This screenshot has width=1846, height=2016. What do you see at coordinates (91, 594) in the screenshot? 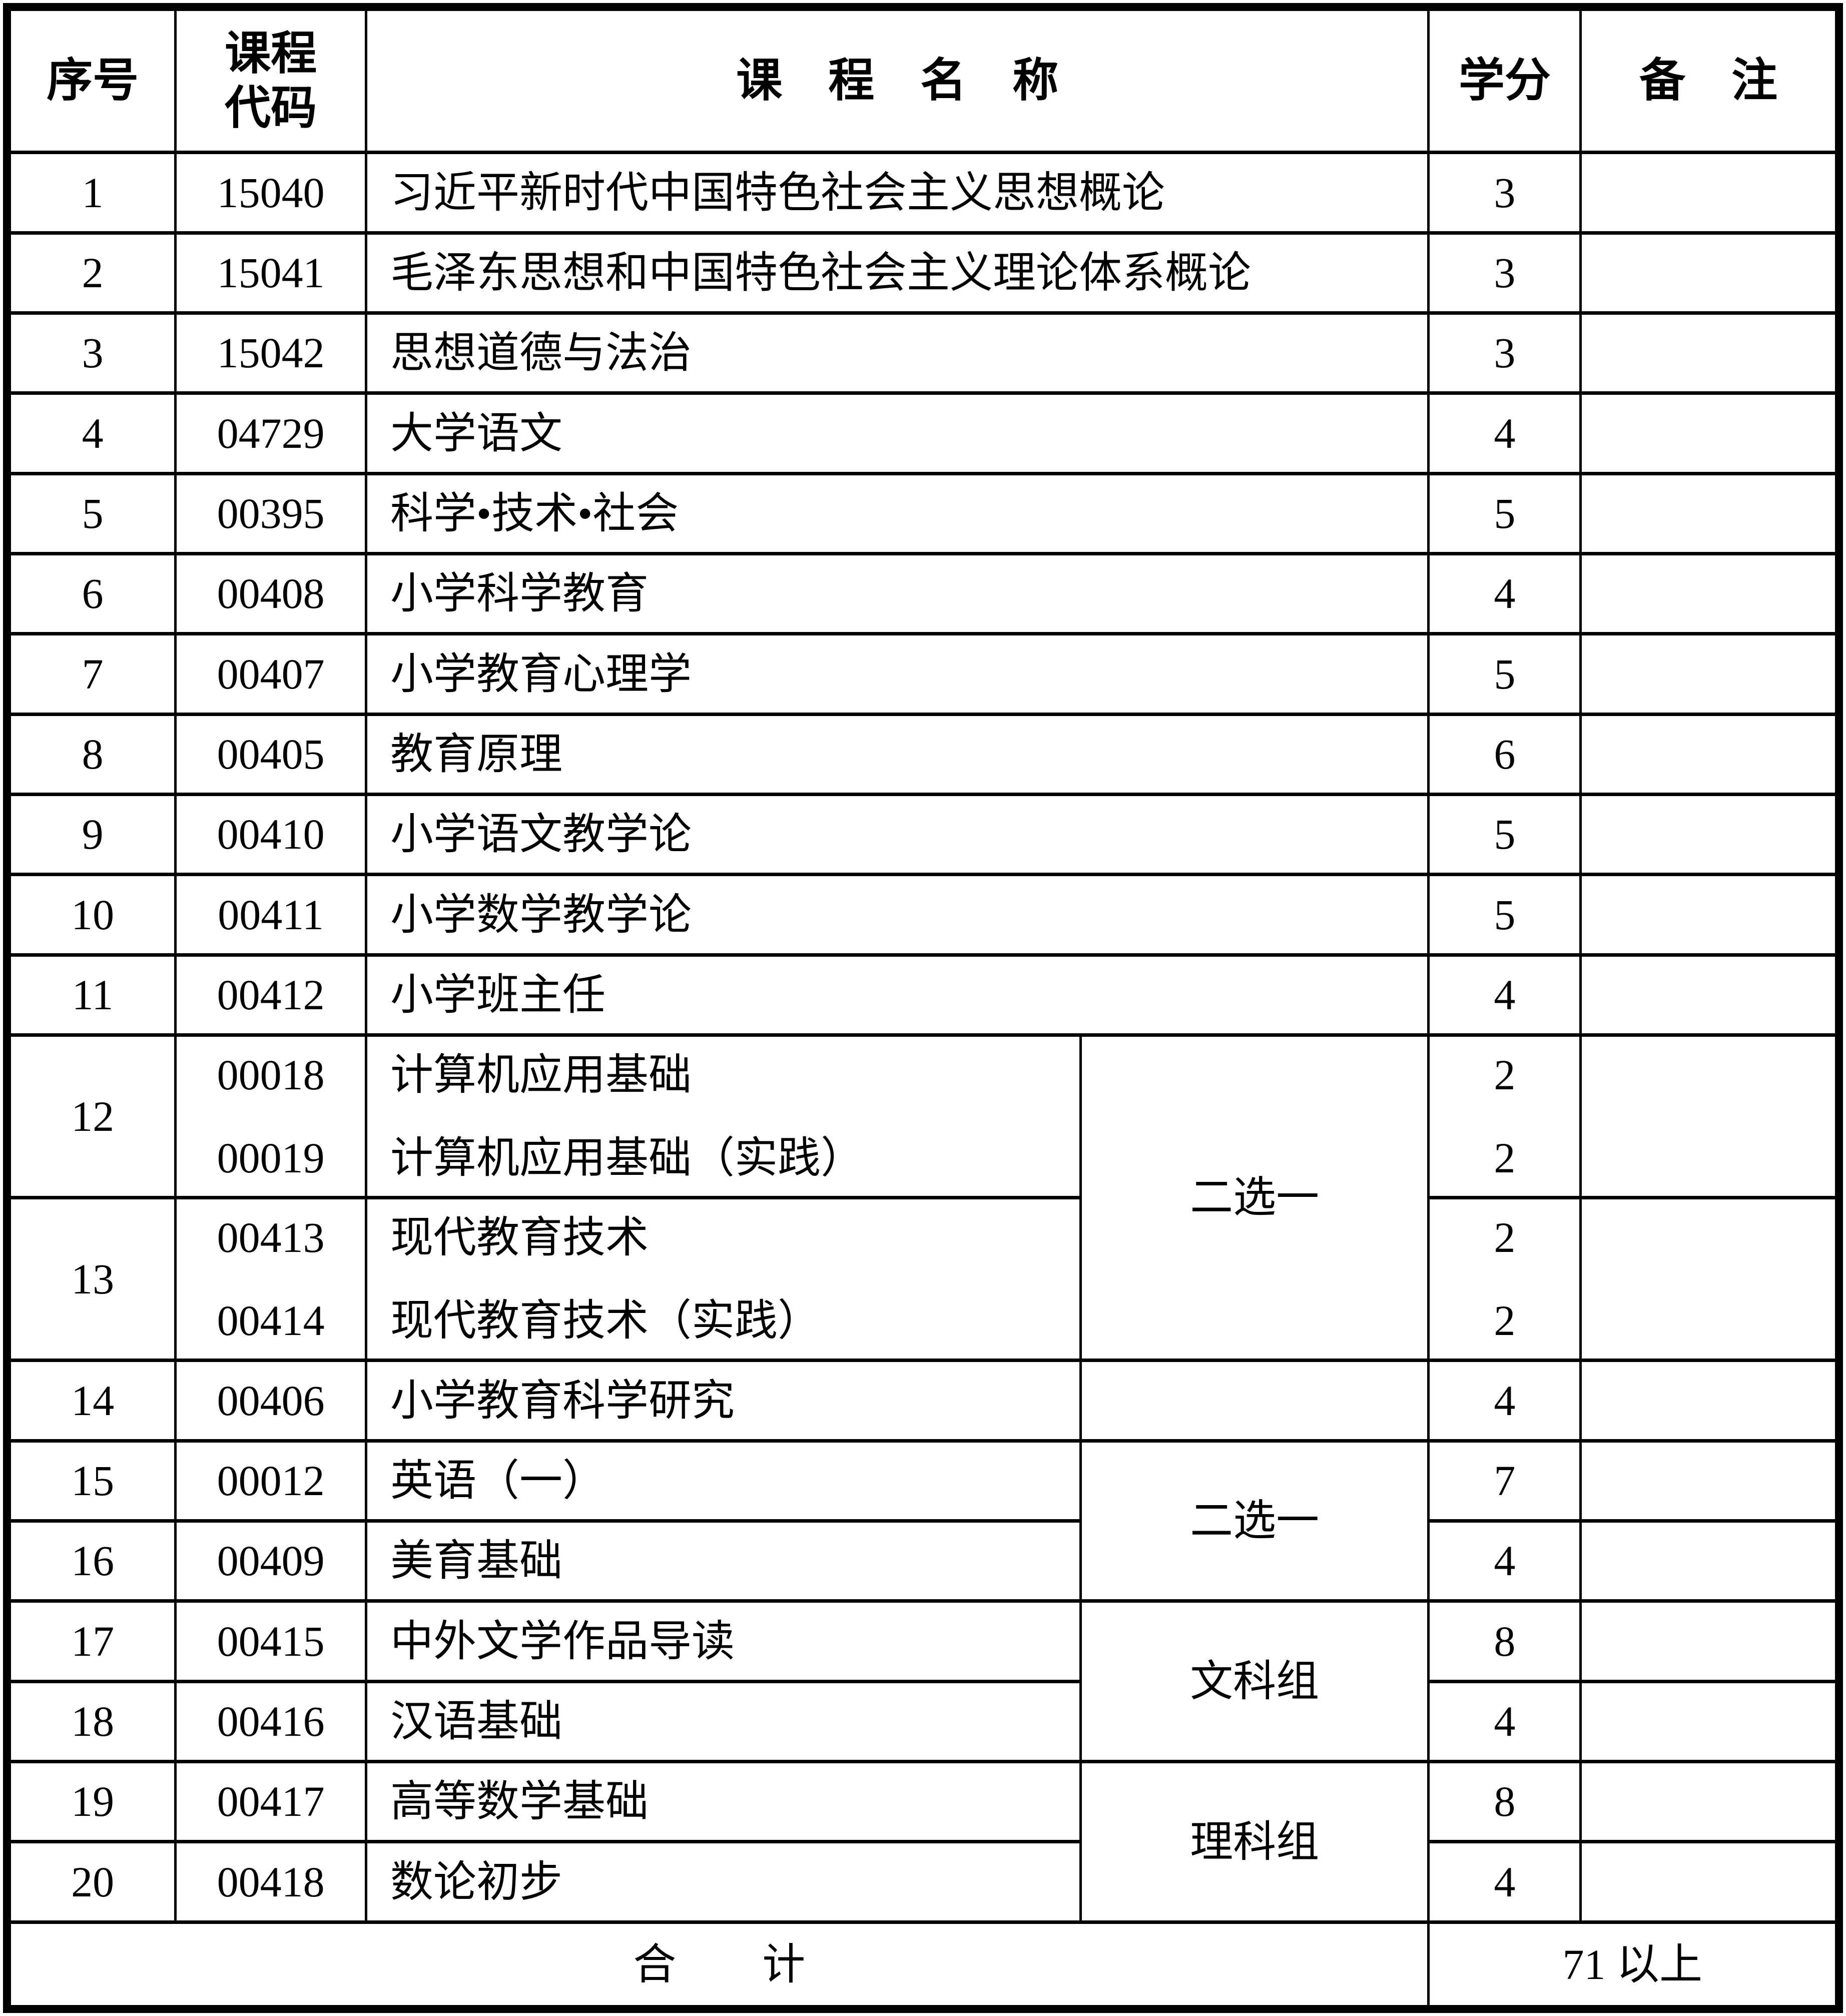
I see `seq-cell: 6` at bounding box center [91, 594].